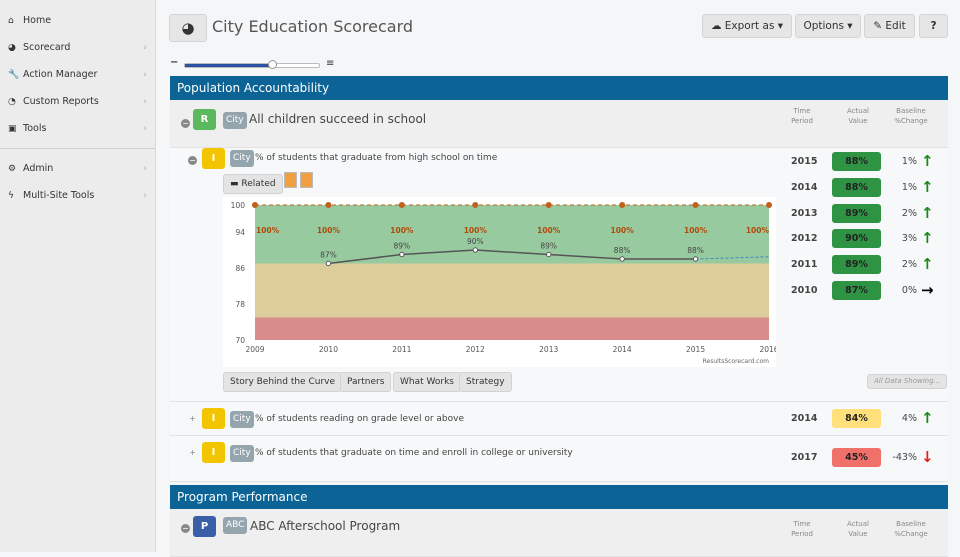 Image resolution: width=960 pixels, height=557 pixels. Describe the element at coordinates (909, 239) in the screenshot. I see `baseline-change: 3%` at that location.